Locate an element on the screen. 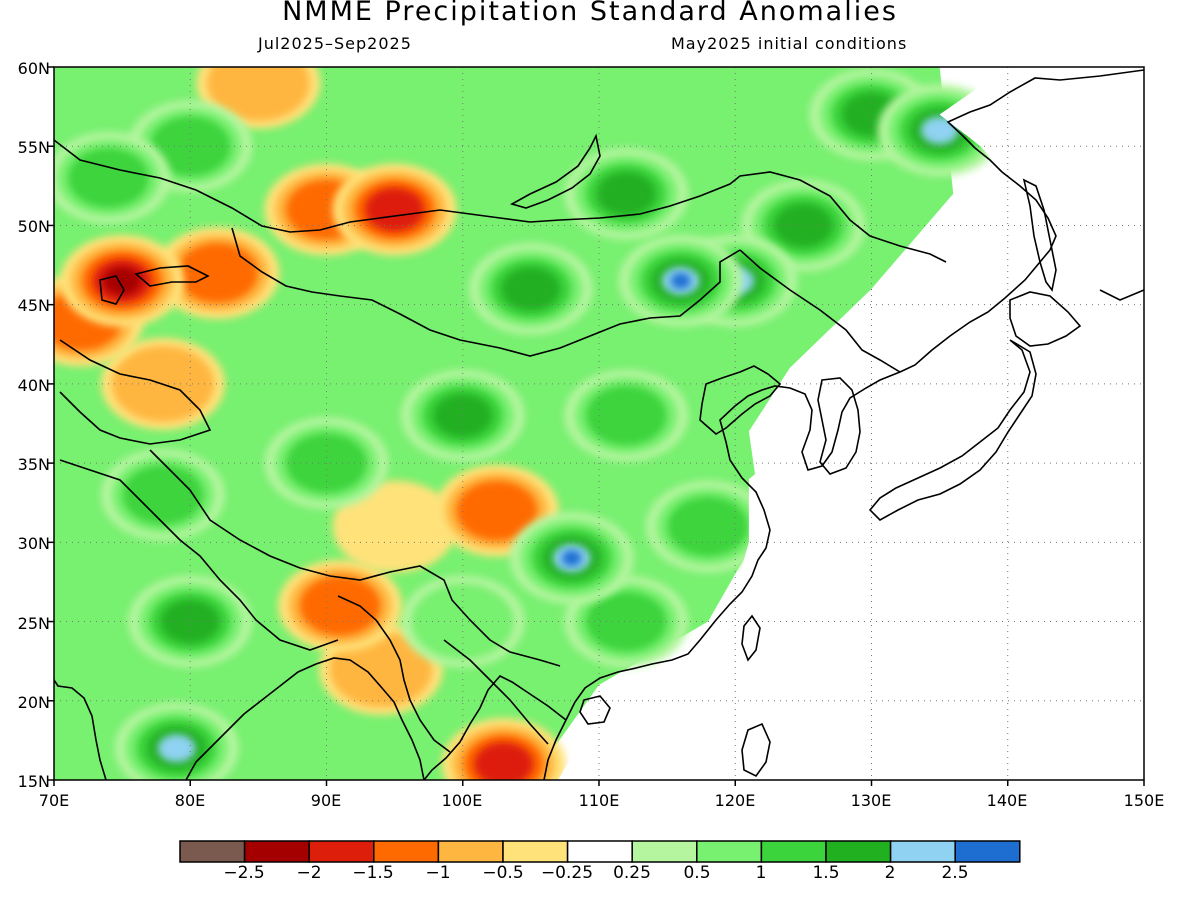 This screenshot has width=1200, height=900. legend-label-m0.5: −0.5 is located at coordinates (503, 873).